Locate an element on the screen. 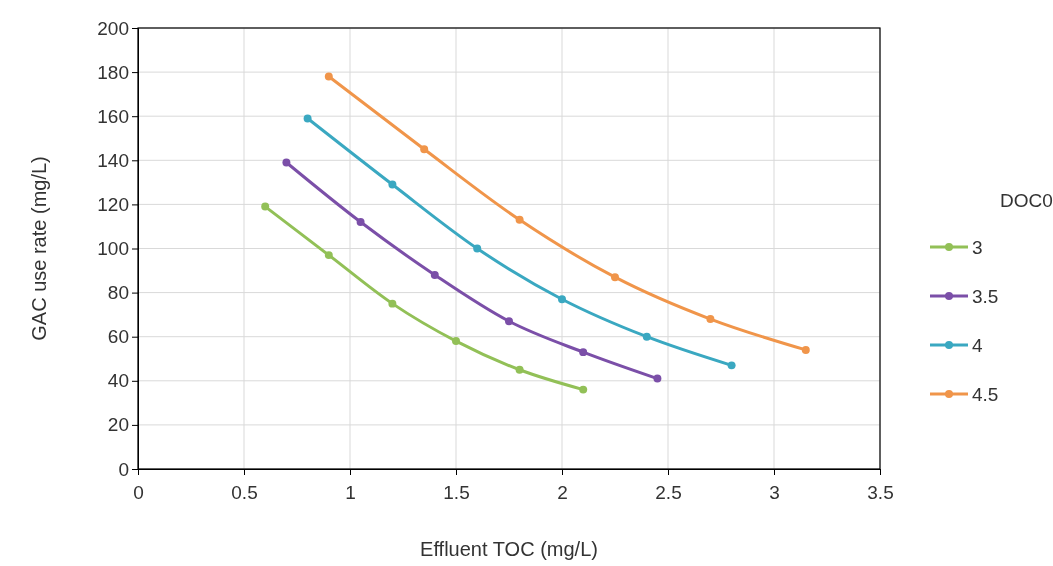  x-tick-label: 2.5 is located at coordinates (668, 492).